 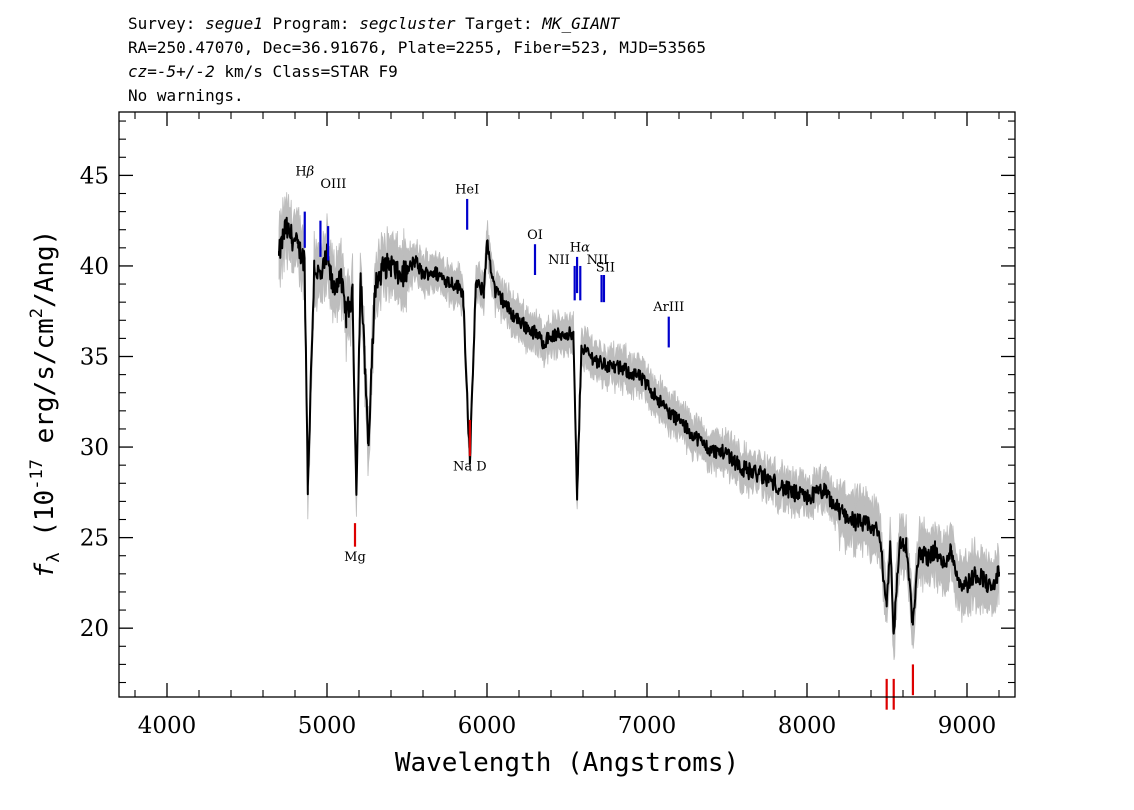 I want to click on emission-line-label: SII, so click(x=605, y=267).